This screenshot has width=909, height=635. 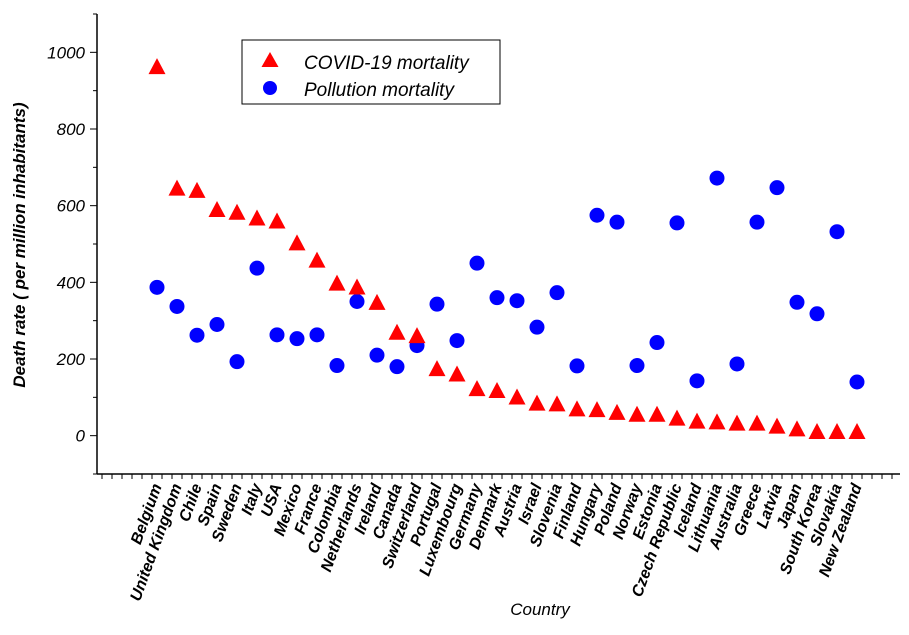 I want to click on x-axis-label: Country, so click(x=540, y=609).